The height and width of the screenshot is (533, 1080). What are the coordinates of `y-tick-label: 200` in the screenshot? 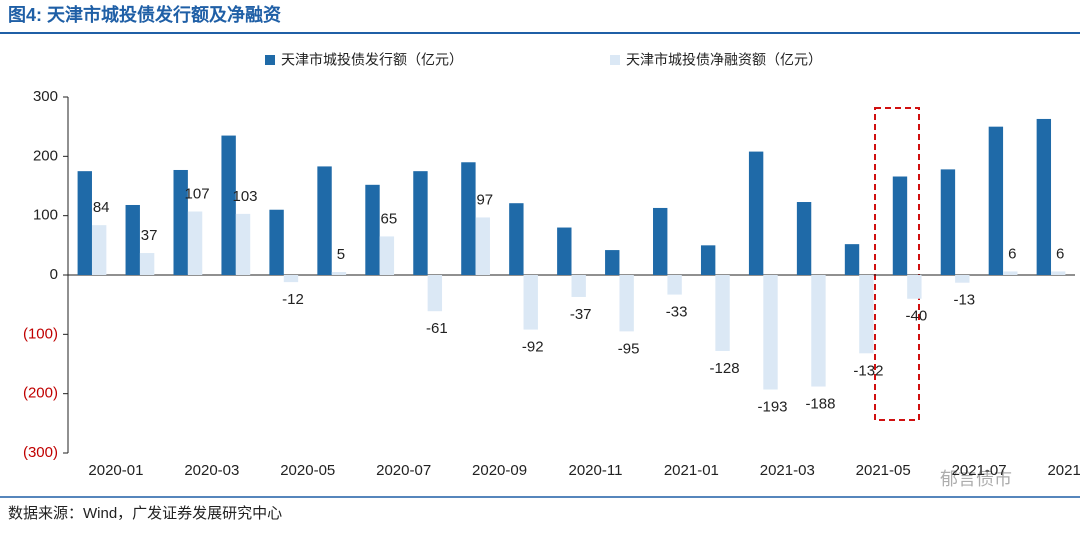 It's located at (45, 155).